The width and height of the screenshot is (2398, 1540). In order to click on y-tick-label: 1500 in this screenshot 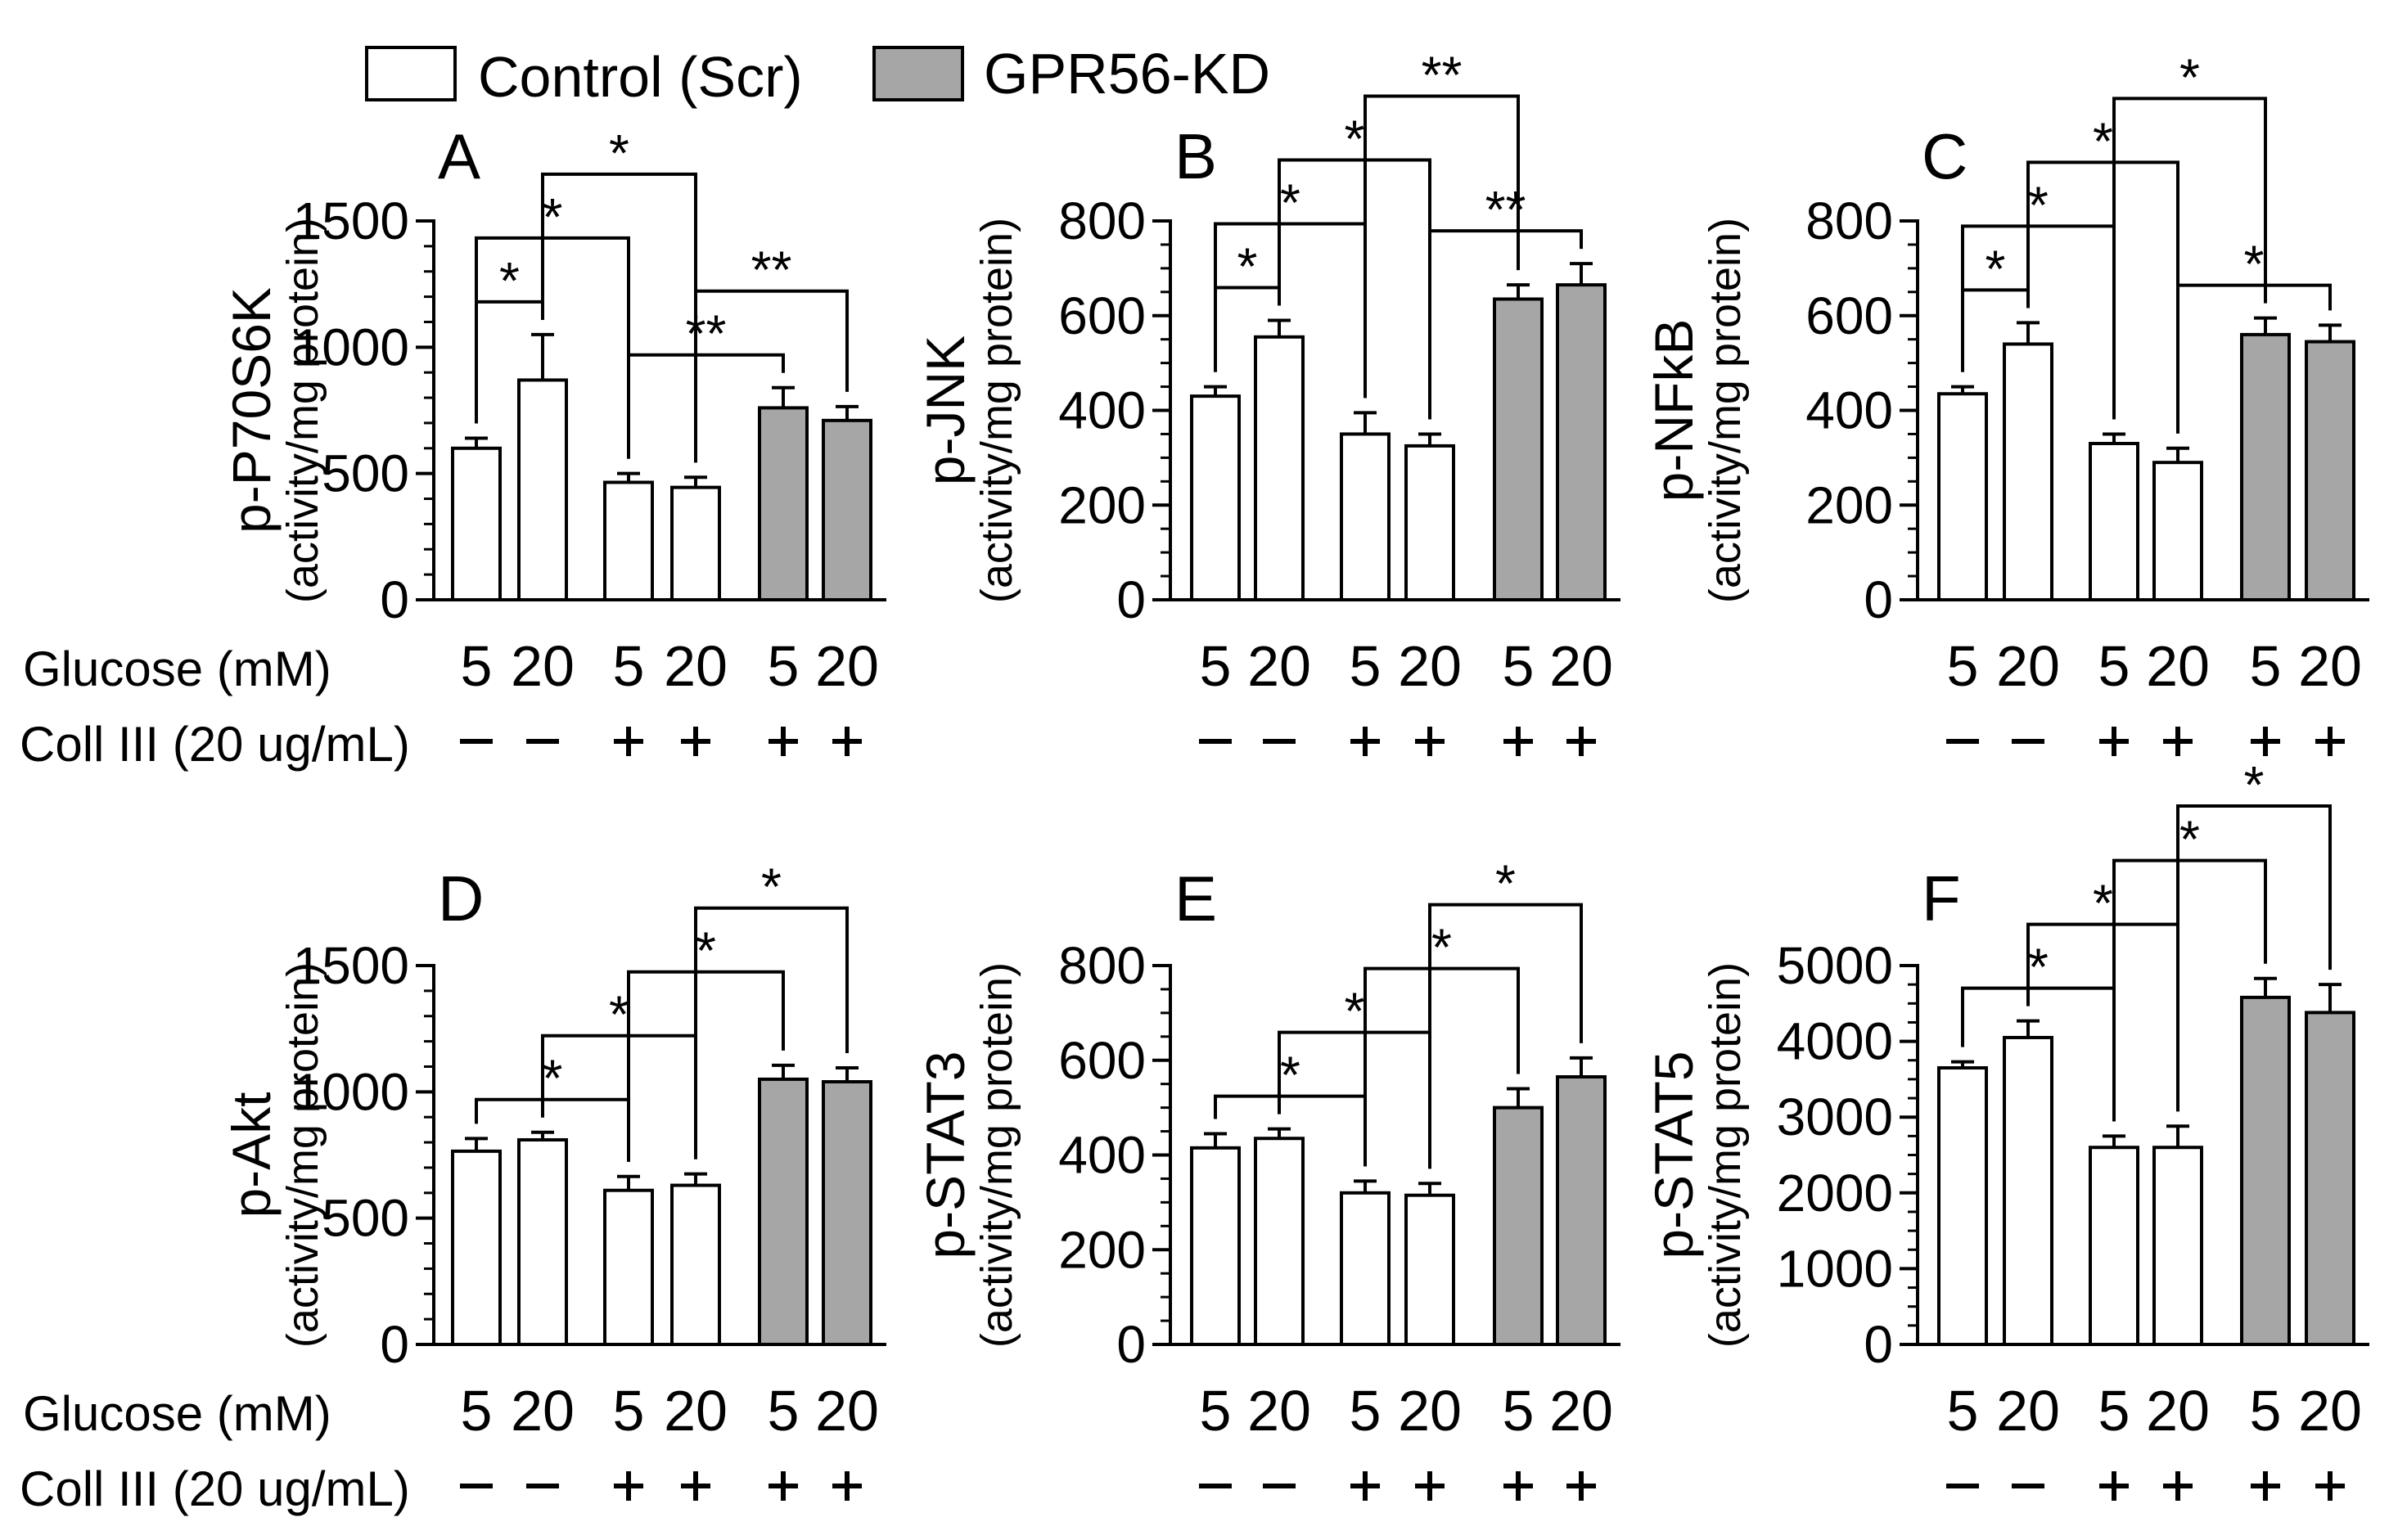, I will do `click(351, 220)`.